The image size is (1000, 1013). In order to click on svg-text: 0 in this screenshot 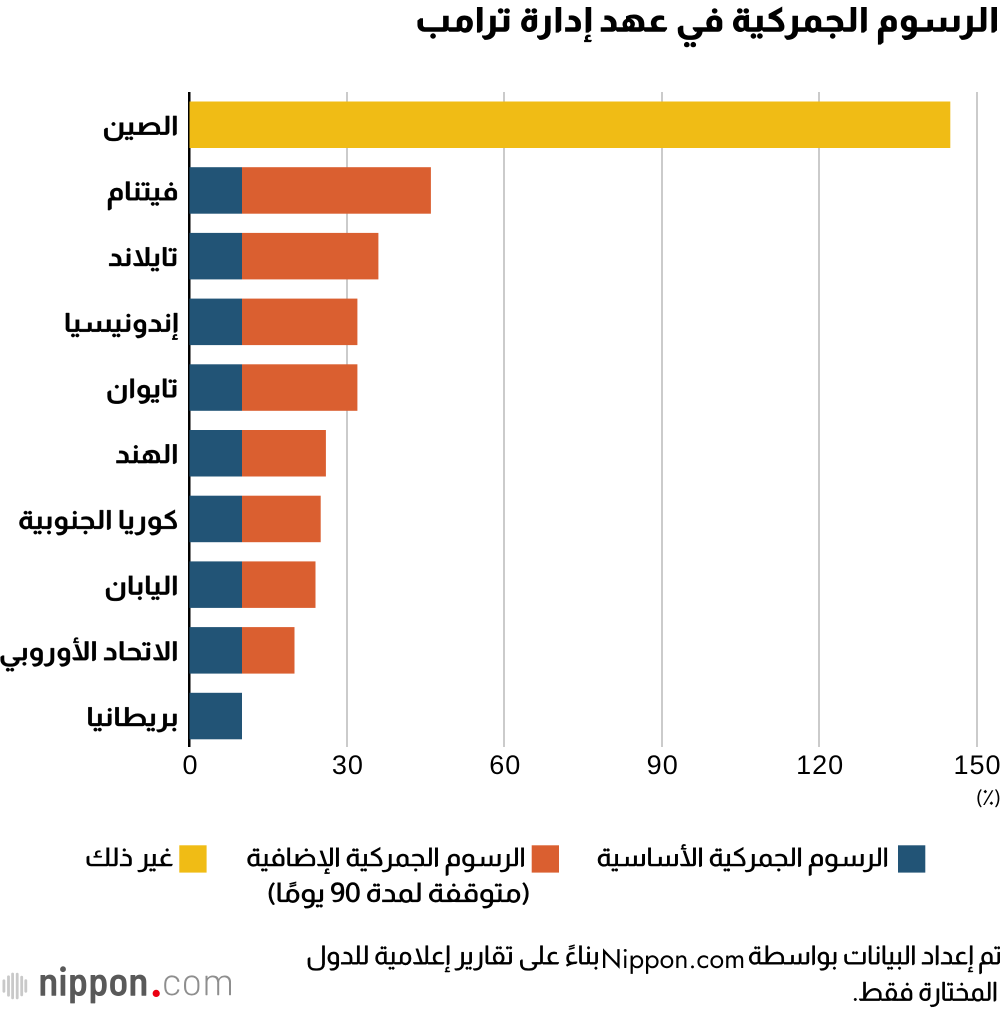, I will do `click(190, 765)`.